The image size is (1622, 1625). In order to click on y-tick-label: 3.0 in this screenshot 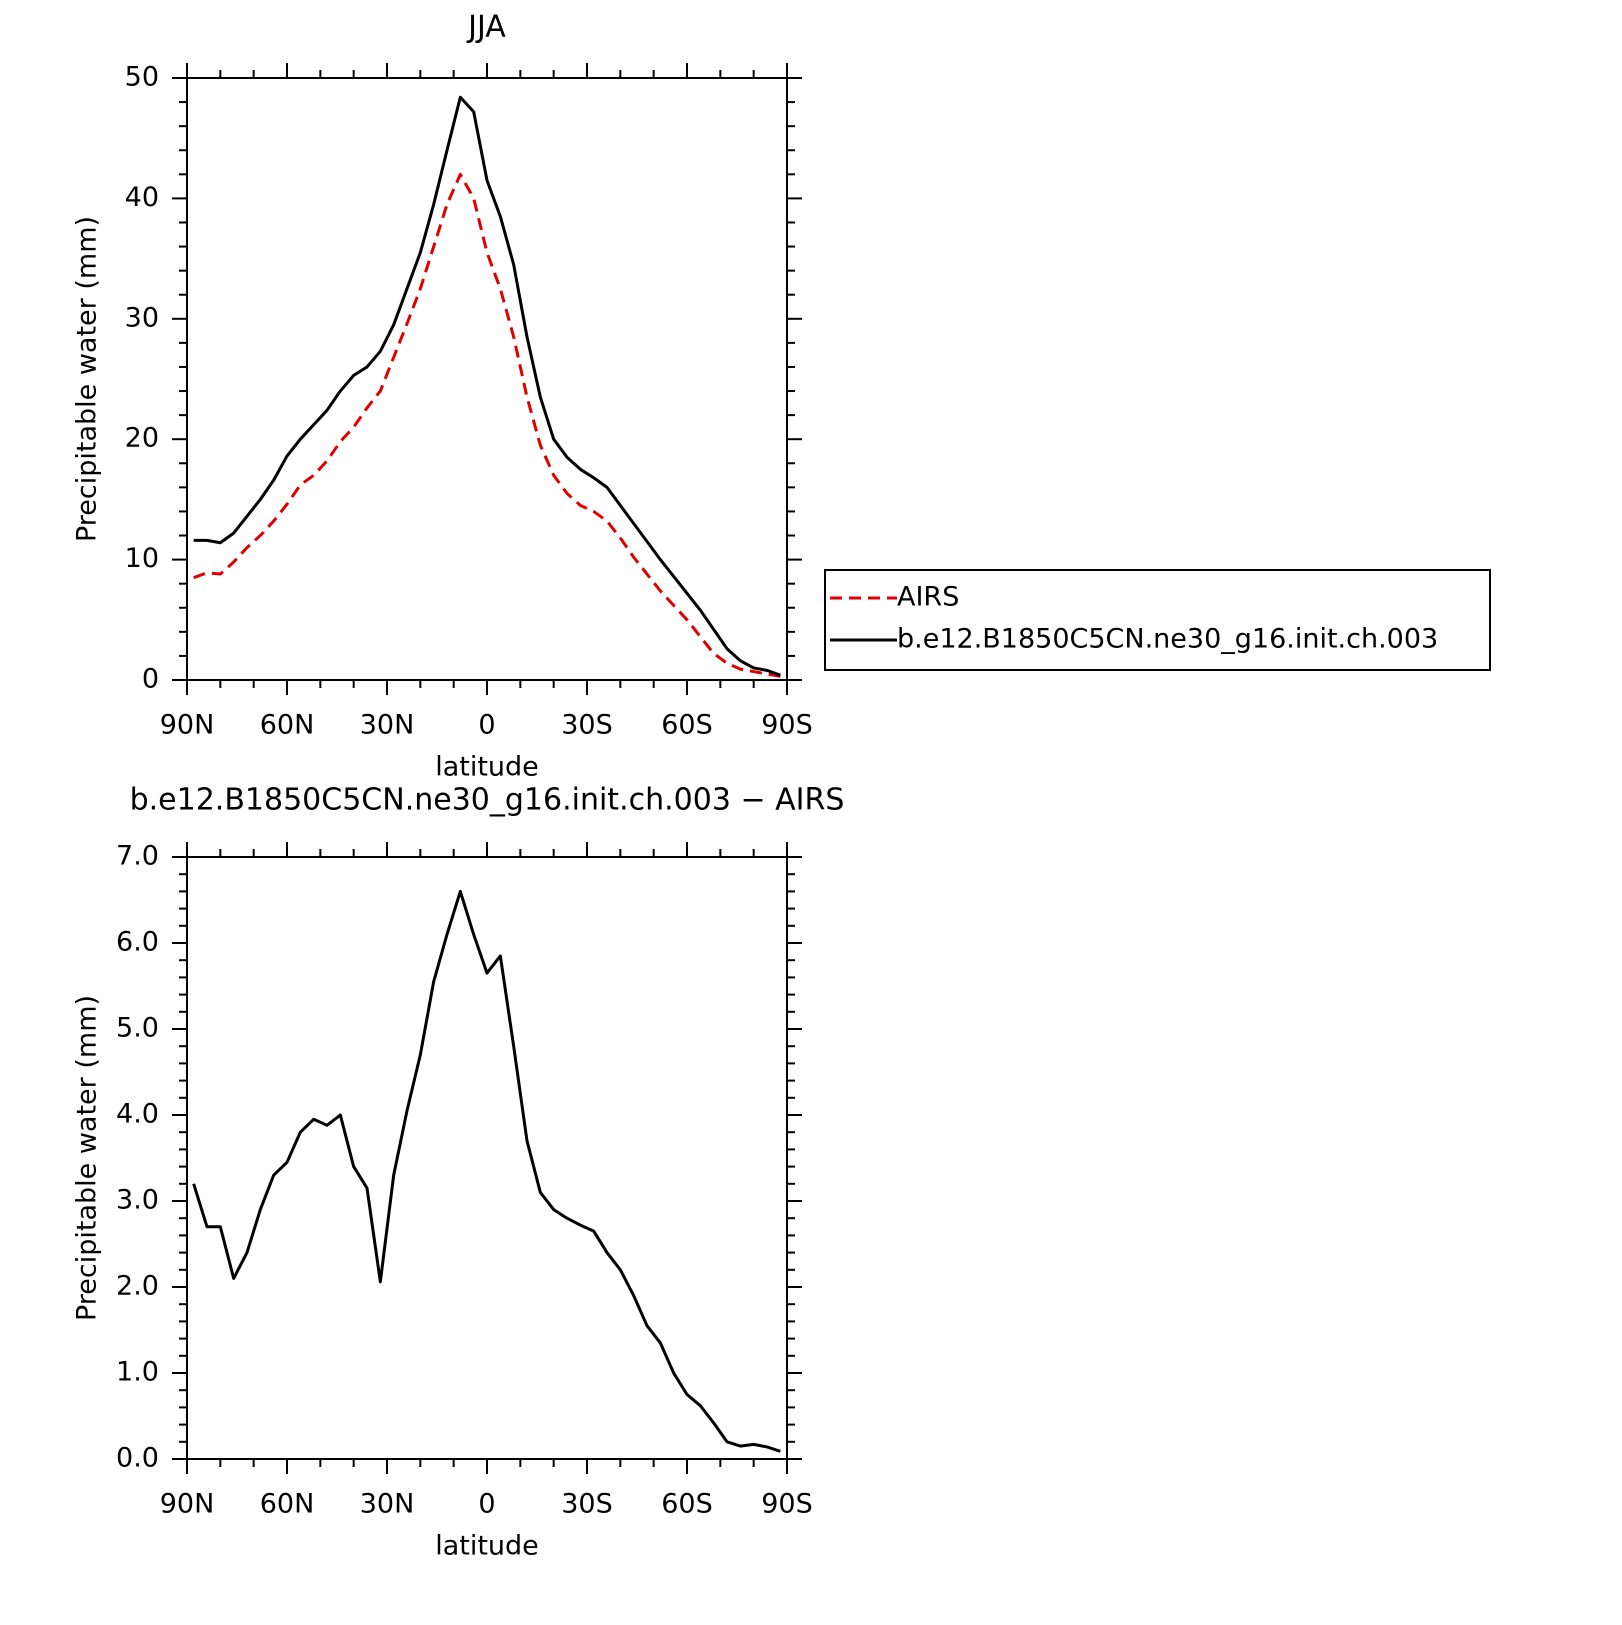, I will do `click(137, 1200)`.